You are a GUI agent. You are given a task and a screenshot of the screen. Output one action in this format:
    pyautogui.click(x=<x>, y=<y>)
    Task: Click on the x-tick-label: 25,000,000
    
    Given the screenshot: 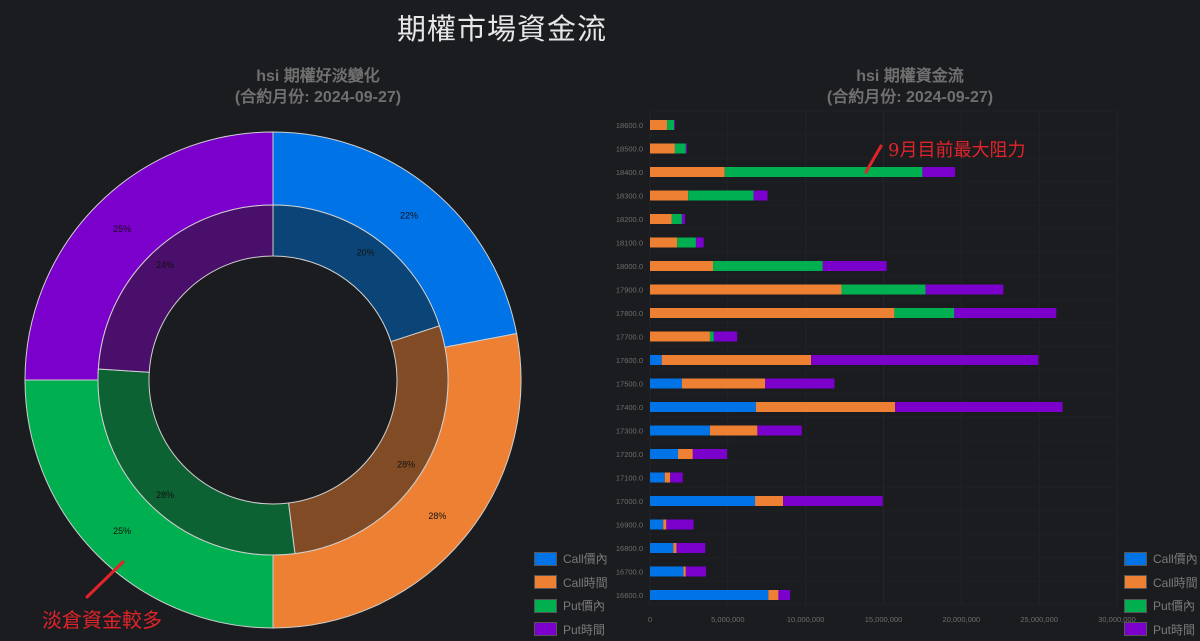 What is the action you would take?
    pyautogui.click(x=1039, y=619)
    